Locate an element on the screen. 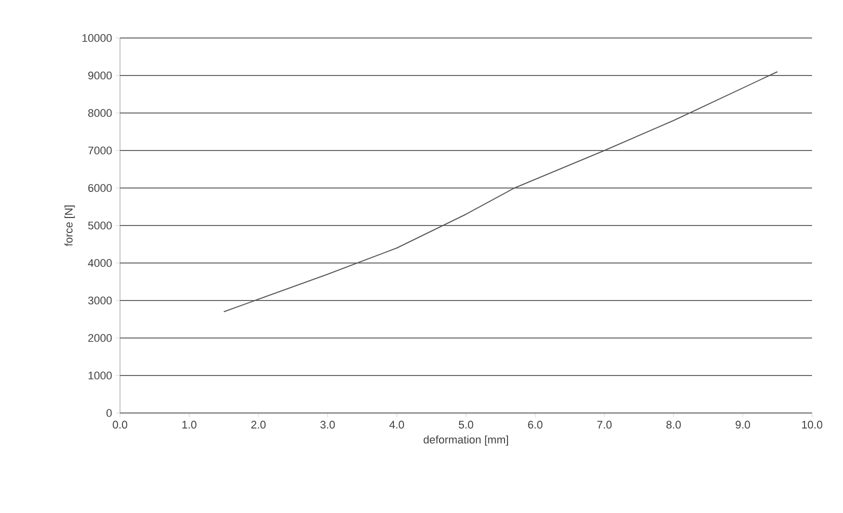  y-tick-label: 10000 is located at coordinates (97, 38).